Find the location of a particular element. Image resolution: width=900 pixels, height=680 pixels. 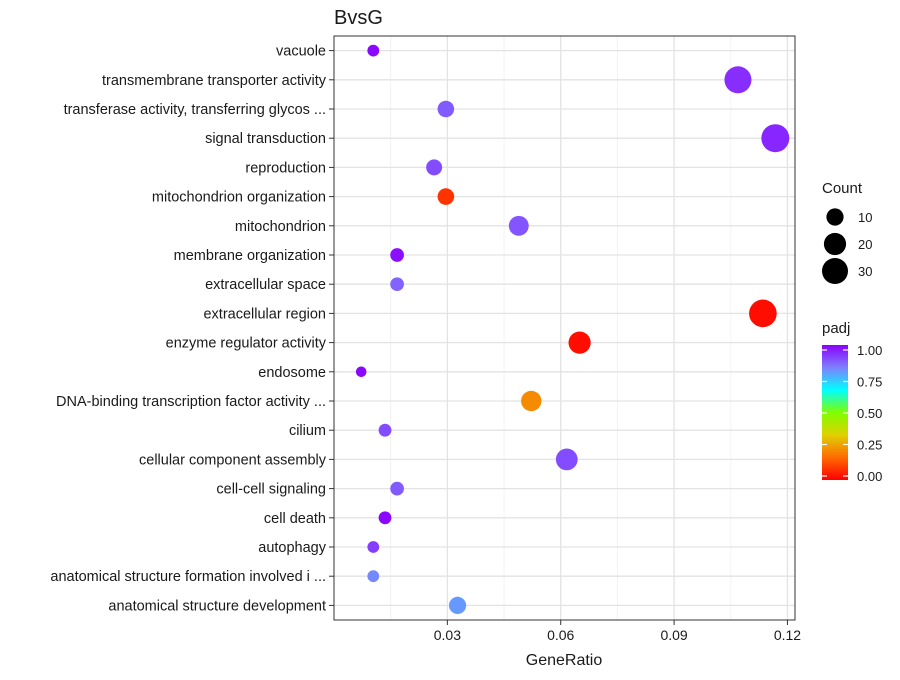

x-tick-label: 0.09 is located at coordinates (673, 635).